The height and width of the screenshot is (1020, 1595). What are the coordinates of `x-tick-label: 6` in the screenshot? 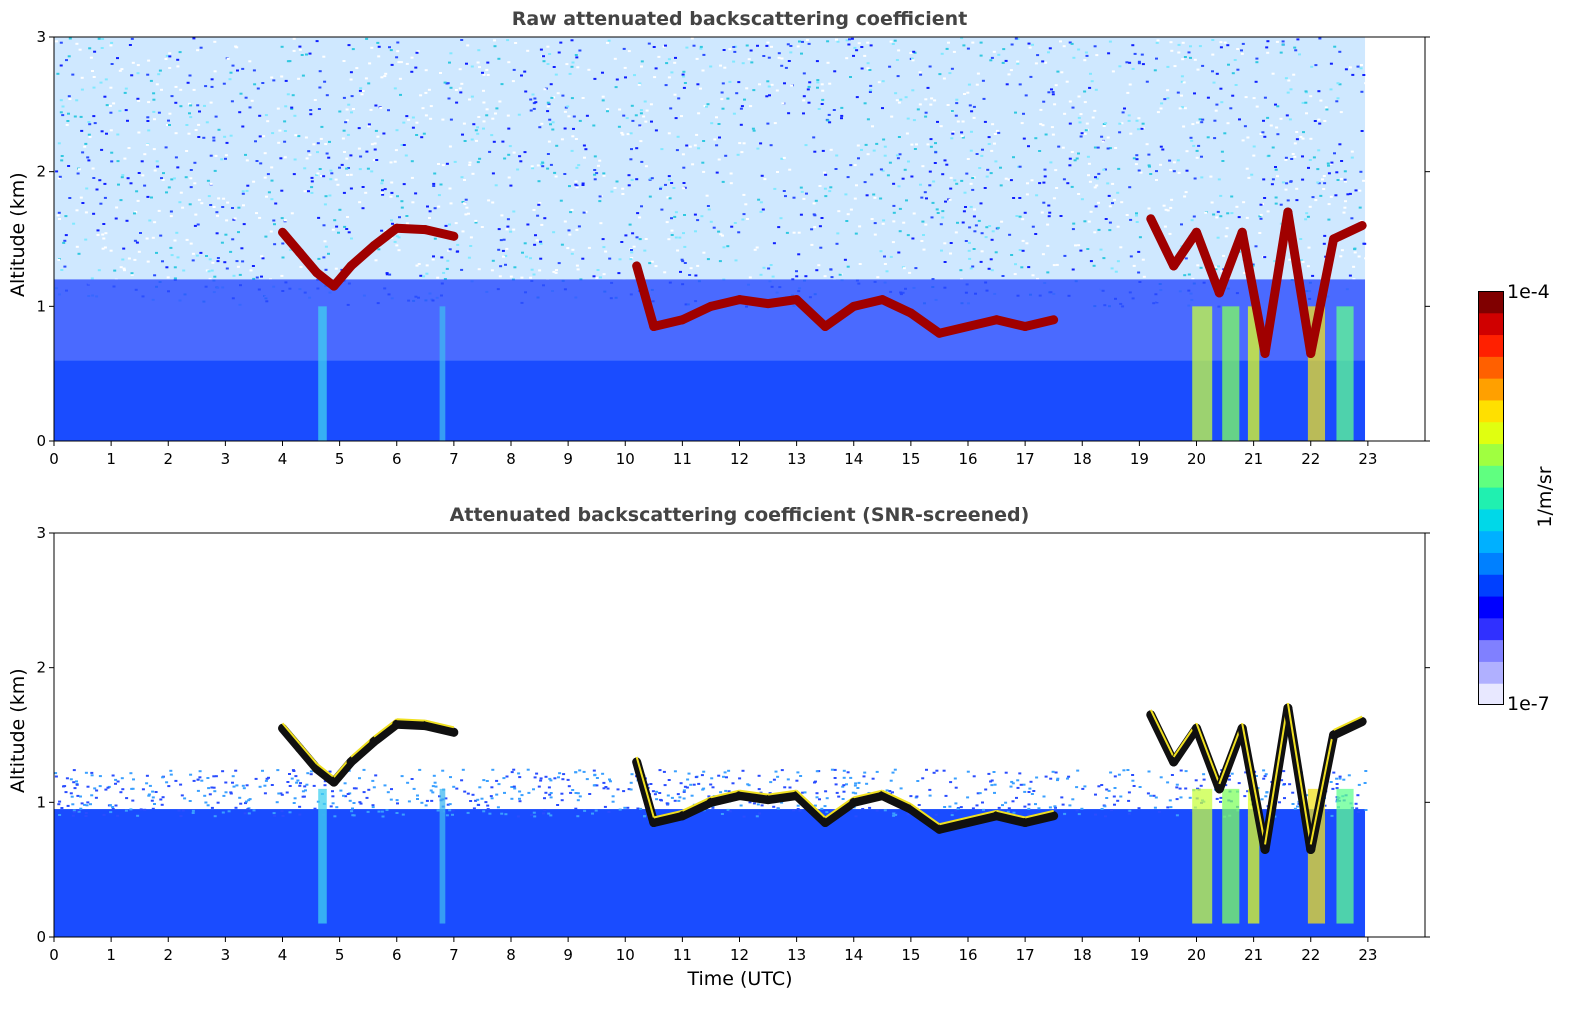 It's located at (397, 459).